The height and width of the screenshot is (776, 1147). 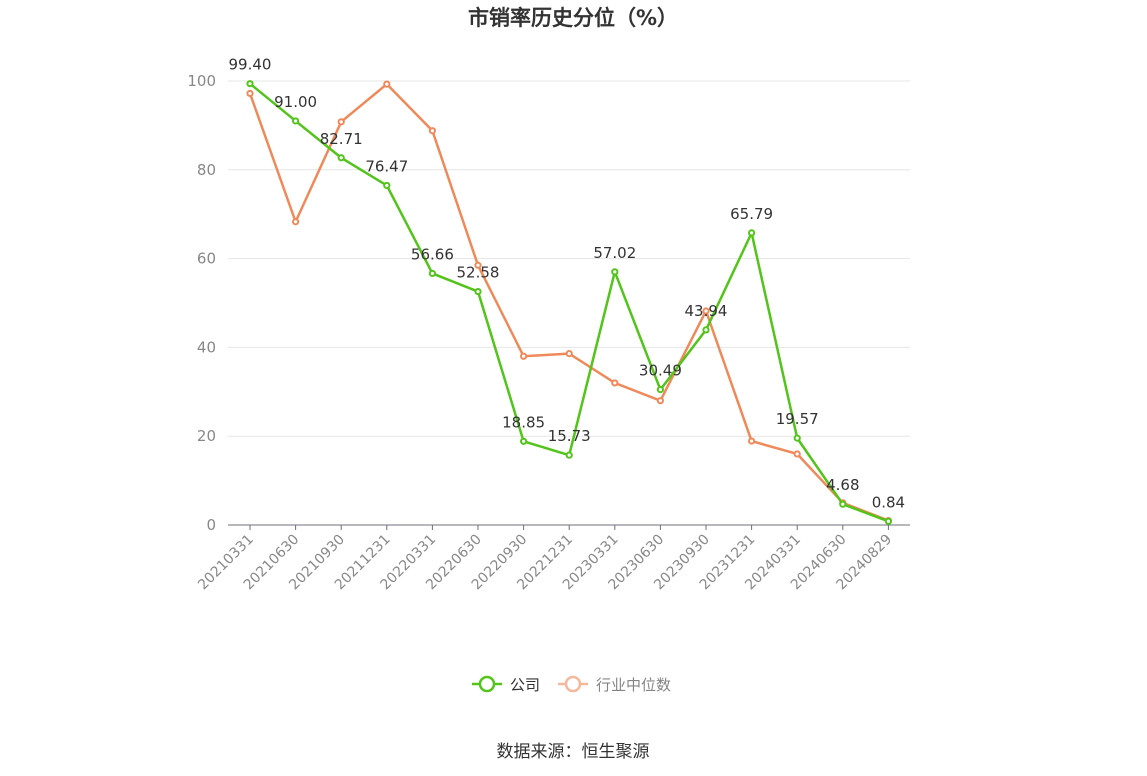 I want to click on data-label: 4.68, so click(x=842, y=485).